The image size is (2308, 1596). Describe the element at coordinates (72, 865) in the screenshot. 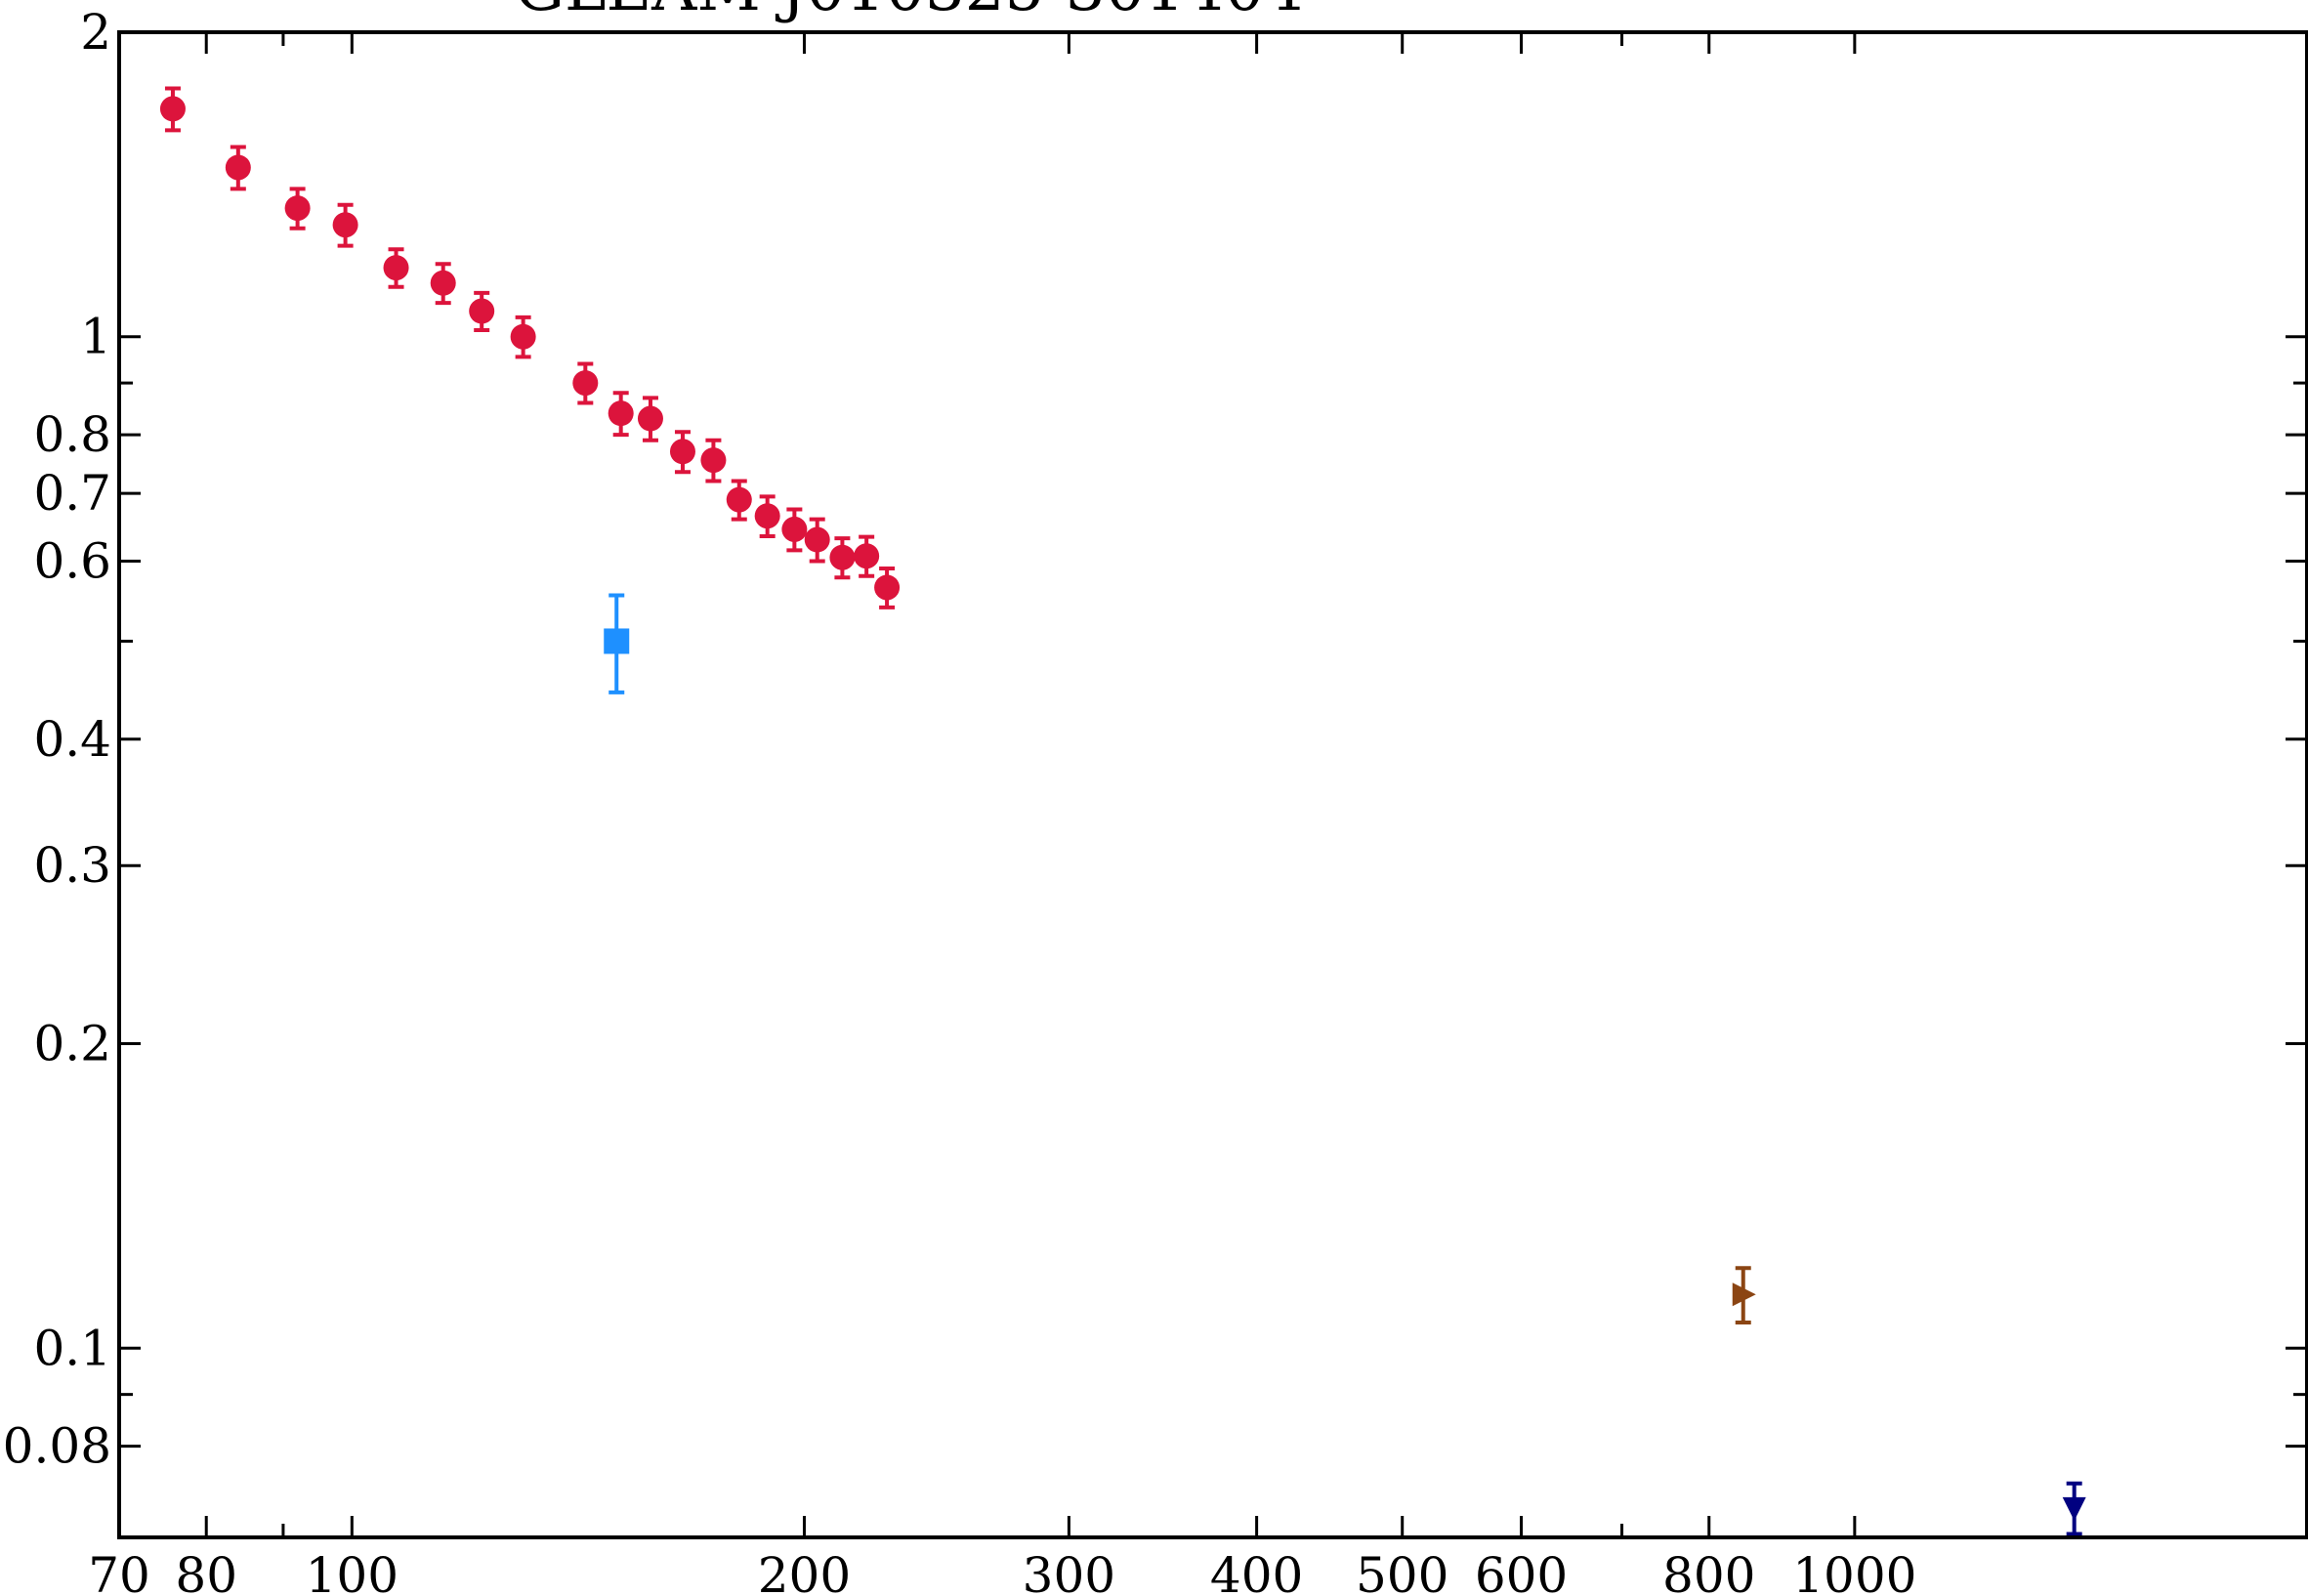

I see `y-tick-label: 0.3` at that location.